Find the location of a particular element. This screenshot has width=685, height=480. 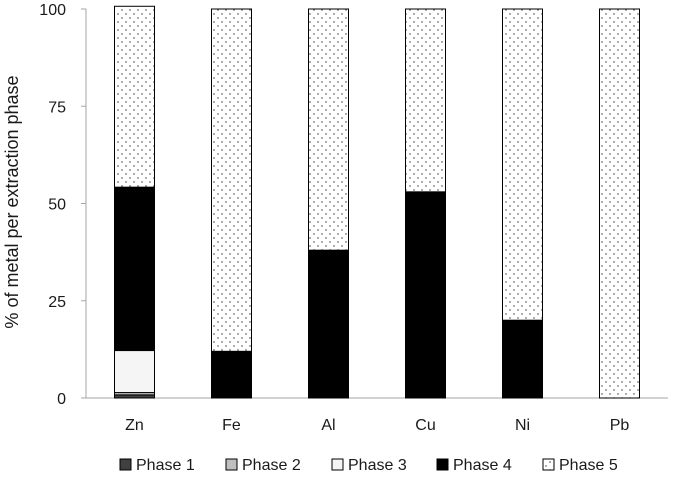

y-tick-label: 100 is located at coordinates (52, 10).